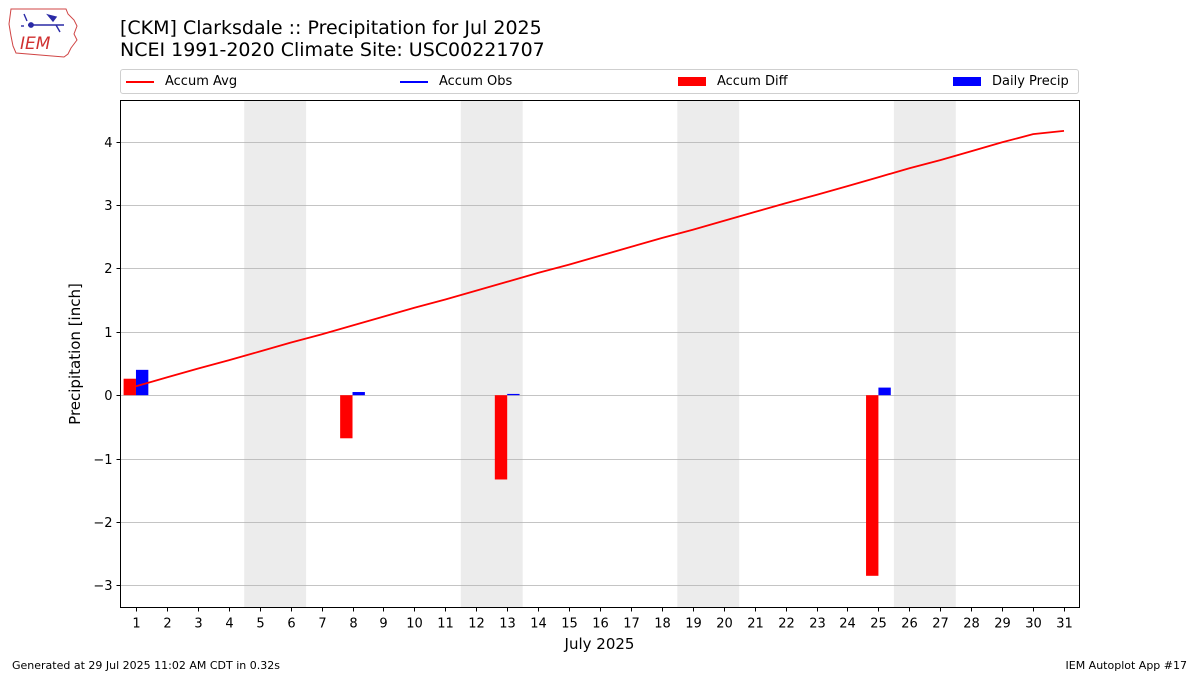 This screenshot has width=1200, height=675. What do you see at coordinates (136, 624) in the screenshot?
I see `x-tick-label: 1` at bounding box center [136, 624].